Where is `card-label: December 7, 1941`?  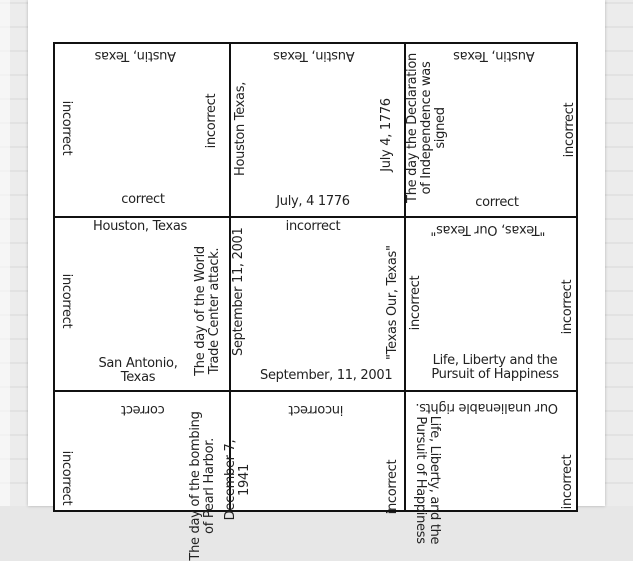 card-label: December 7, 1941 is located at coordinates (237, 480).